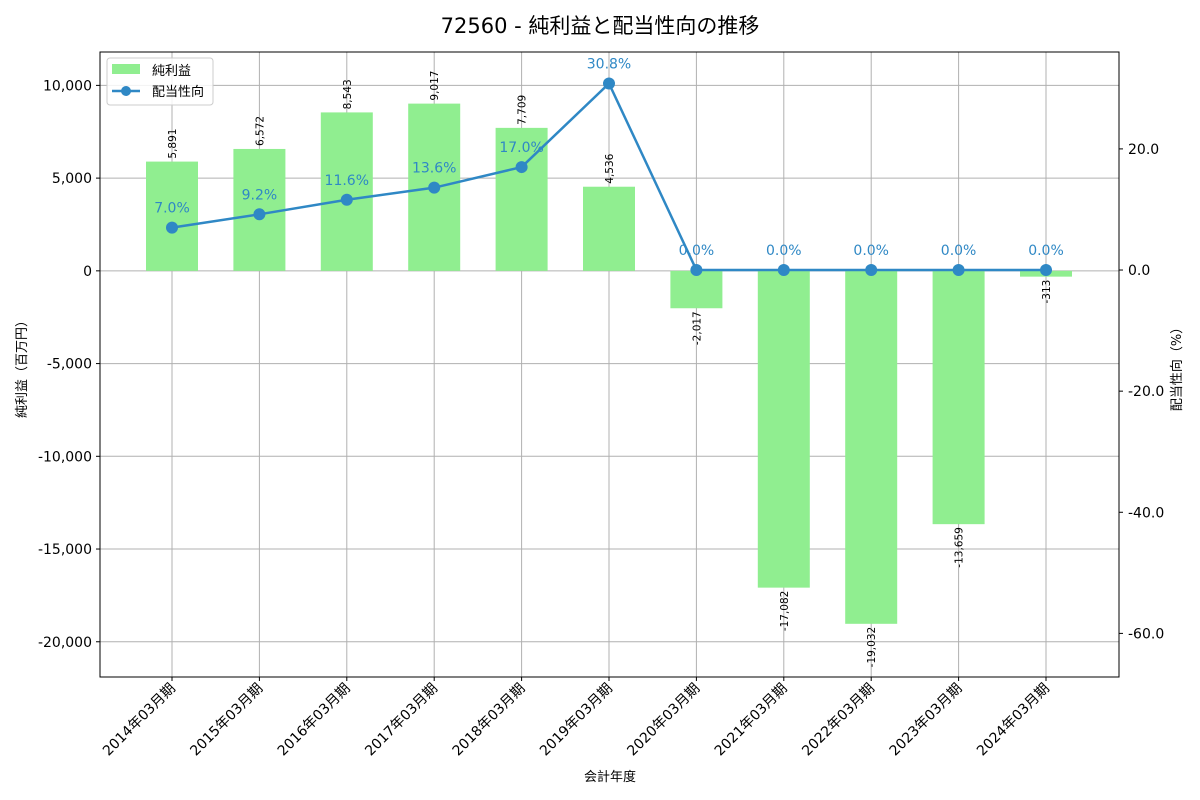 The width and height of the screenshot is (1200, 800). I want to click on bar-value-label: 4,536, so click(610, 168).